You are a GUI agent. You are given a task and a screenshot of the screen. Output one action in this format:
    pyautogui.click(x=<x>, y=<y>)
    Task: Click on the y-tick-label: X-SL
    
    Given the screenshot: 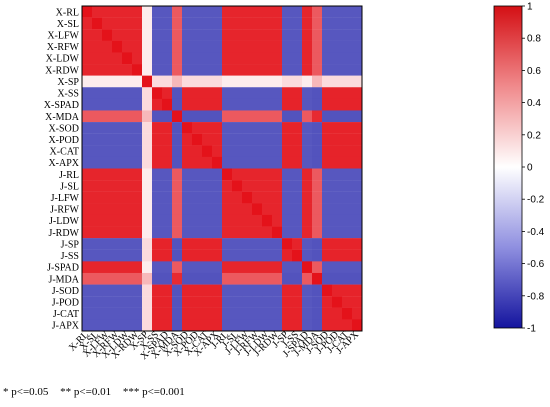 What is the action you would take?
    pyautogui.click(x=68, y=24)
    